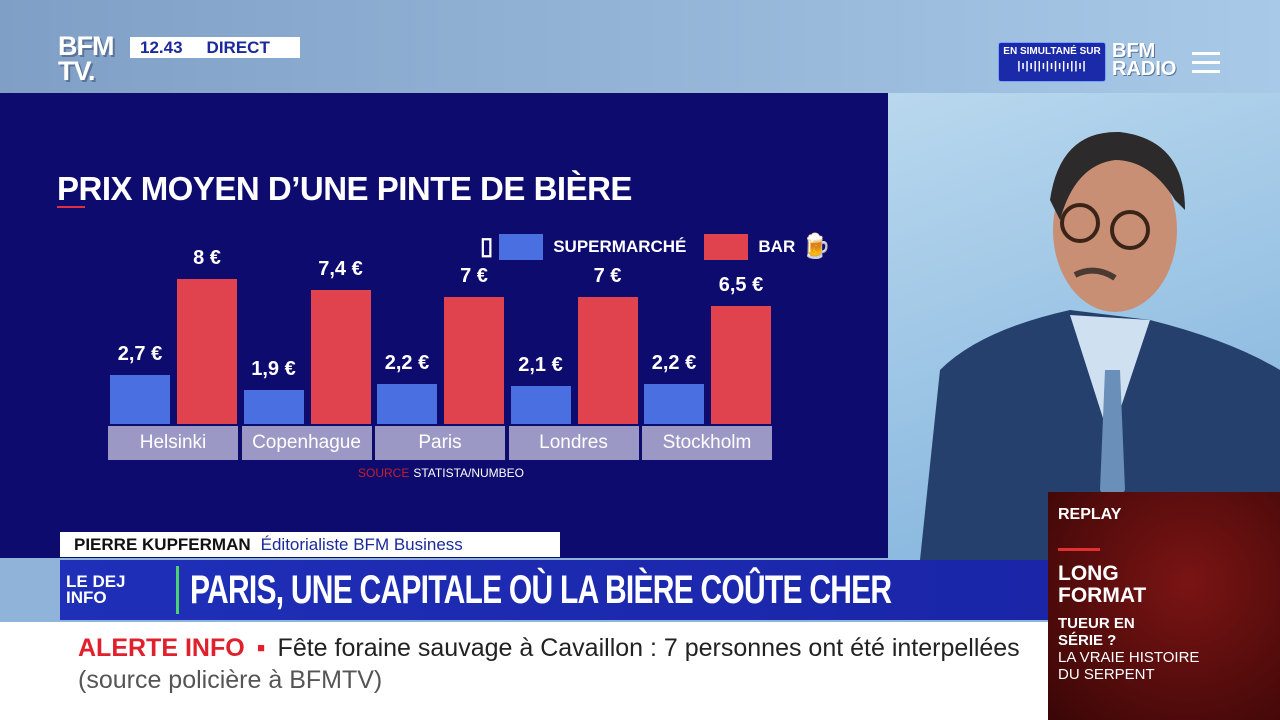  What do you see at coordinates (1052, 51) in the screenshot?
I see `simulcast-label: EN SIMULTANÉ SUR` at bounding box center [1052, 51].